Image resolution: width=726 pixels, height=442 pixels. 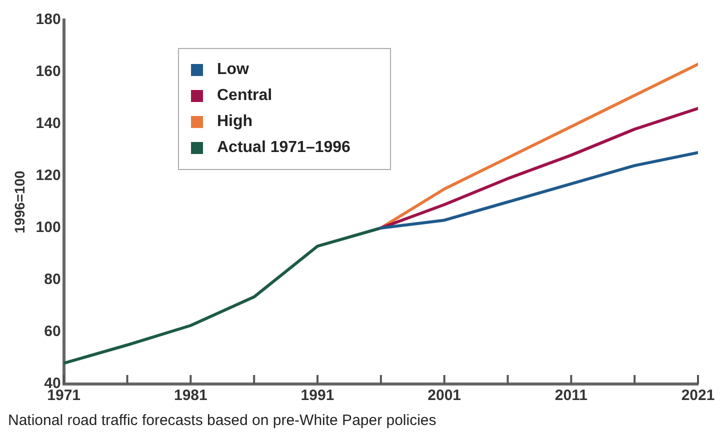 What do you see at coordinates (698, 395) in the screenshot?
I see `x-tick-label: 2021` at bounding box center [698, 395].